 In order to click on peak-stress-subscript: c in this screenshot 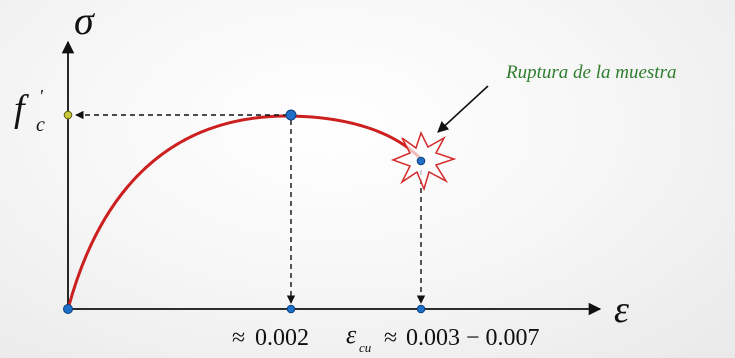, I will do `click(40, 125)`.